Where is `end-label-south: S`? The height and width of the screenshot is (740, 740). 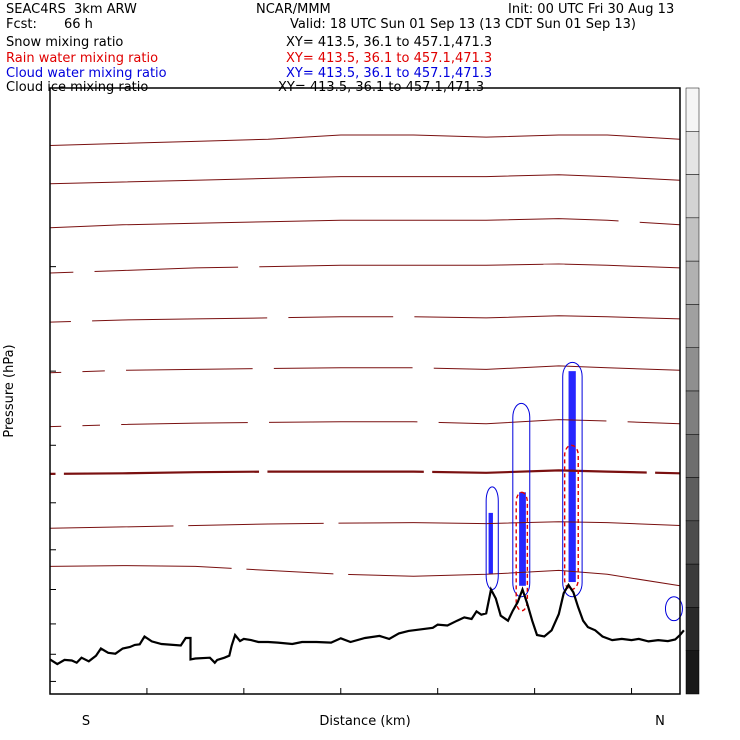 end-label-south: S is located at coordinates (86, 721).